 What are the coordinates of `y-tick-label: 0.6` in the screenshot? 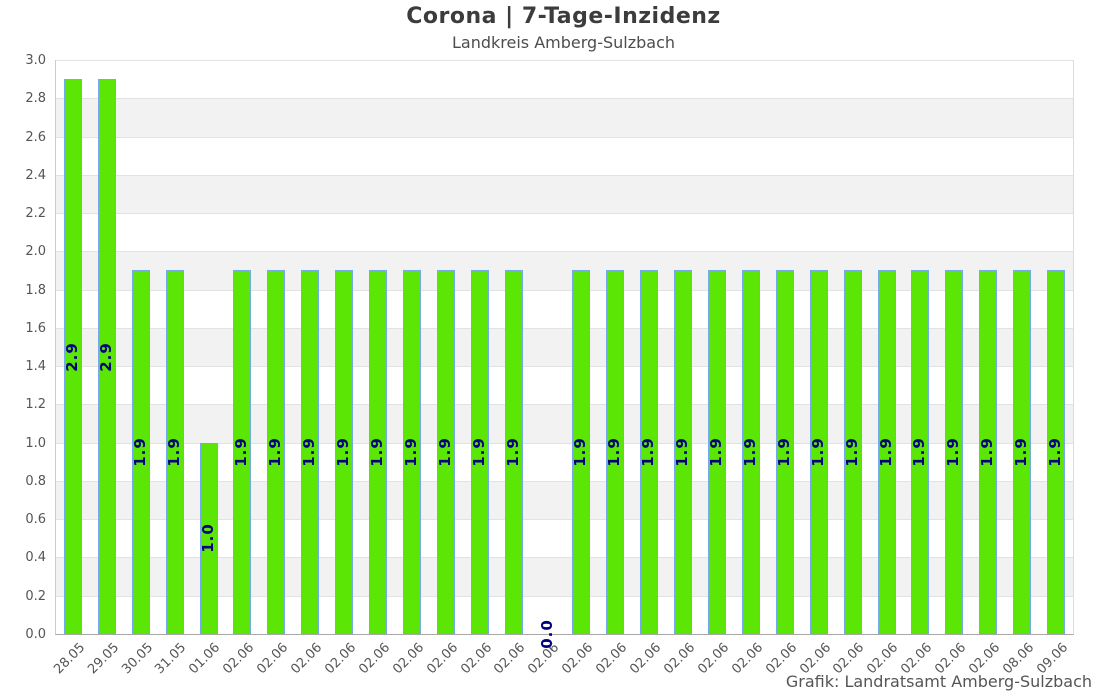 It's located at (35, 520).